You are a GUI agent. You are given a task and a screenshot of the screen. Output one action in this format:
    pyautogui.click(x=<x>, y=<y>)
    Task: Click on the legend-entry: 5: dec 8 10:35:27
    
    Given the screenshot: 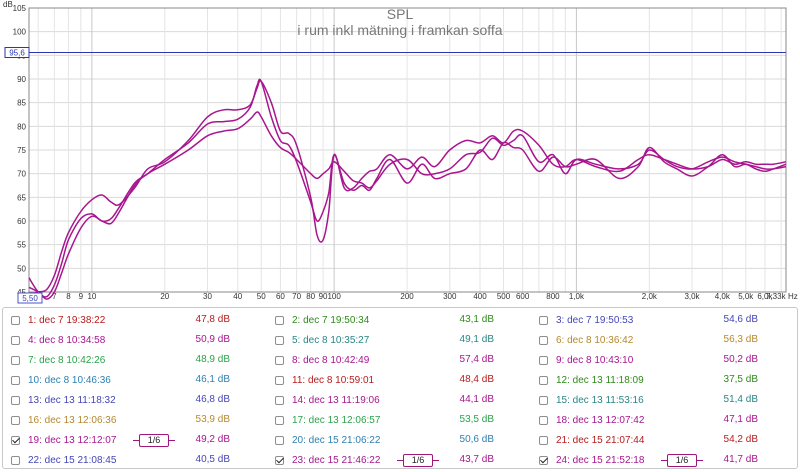 What is the action you would take?
    pyautogui.click(x=322, y=340)
    